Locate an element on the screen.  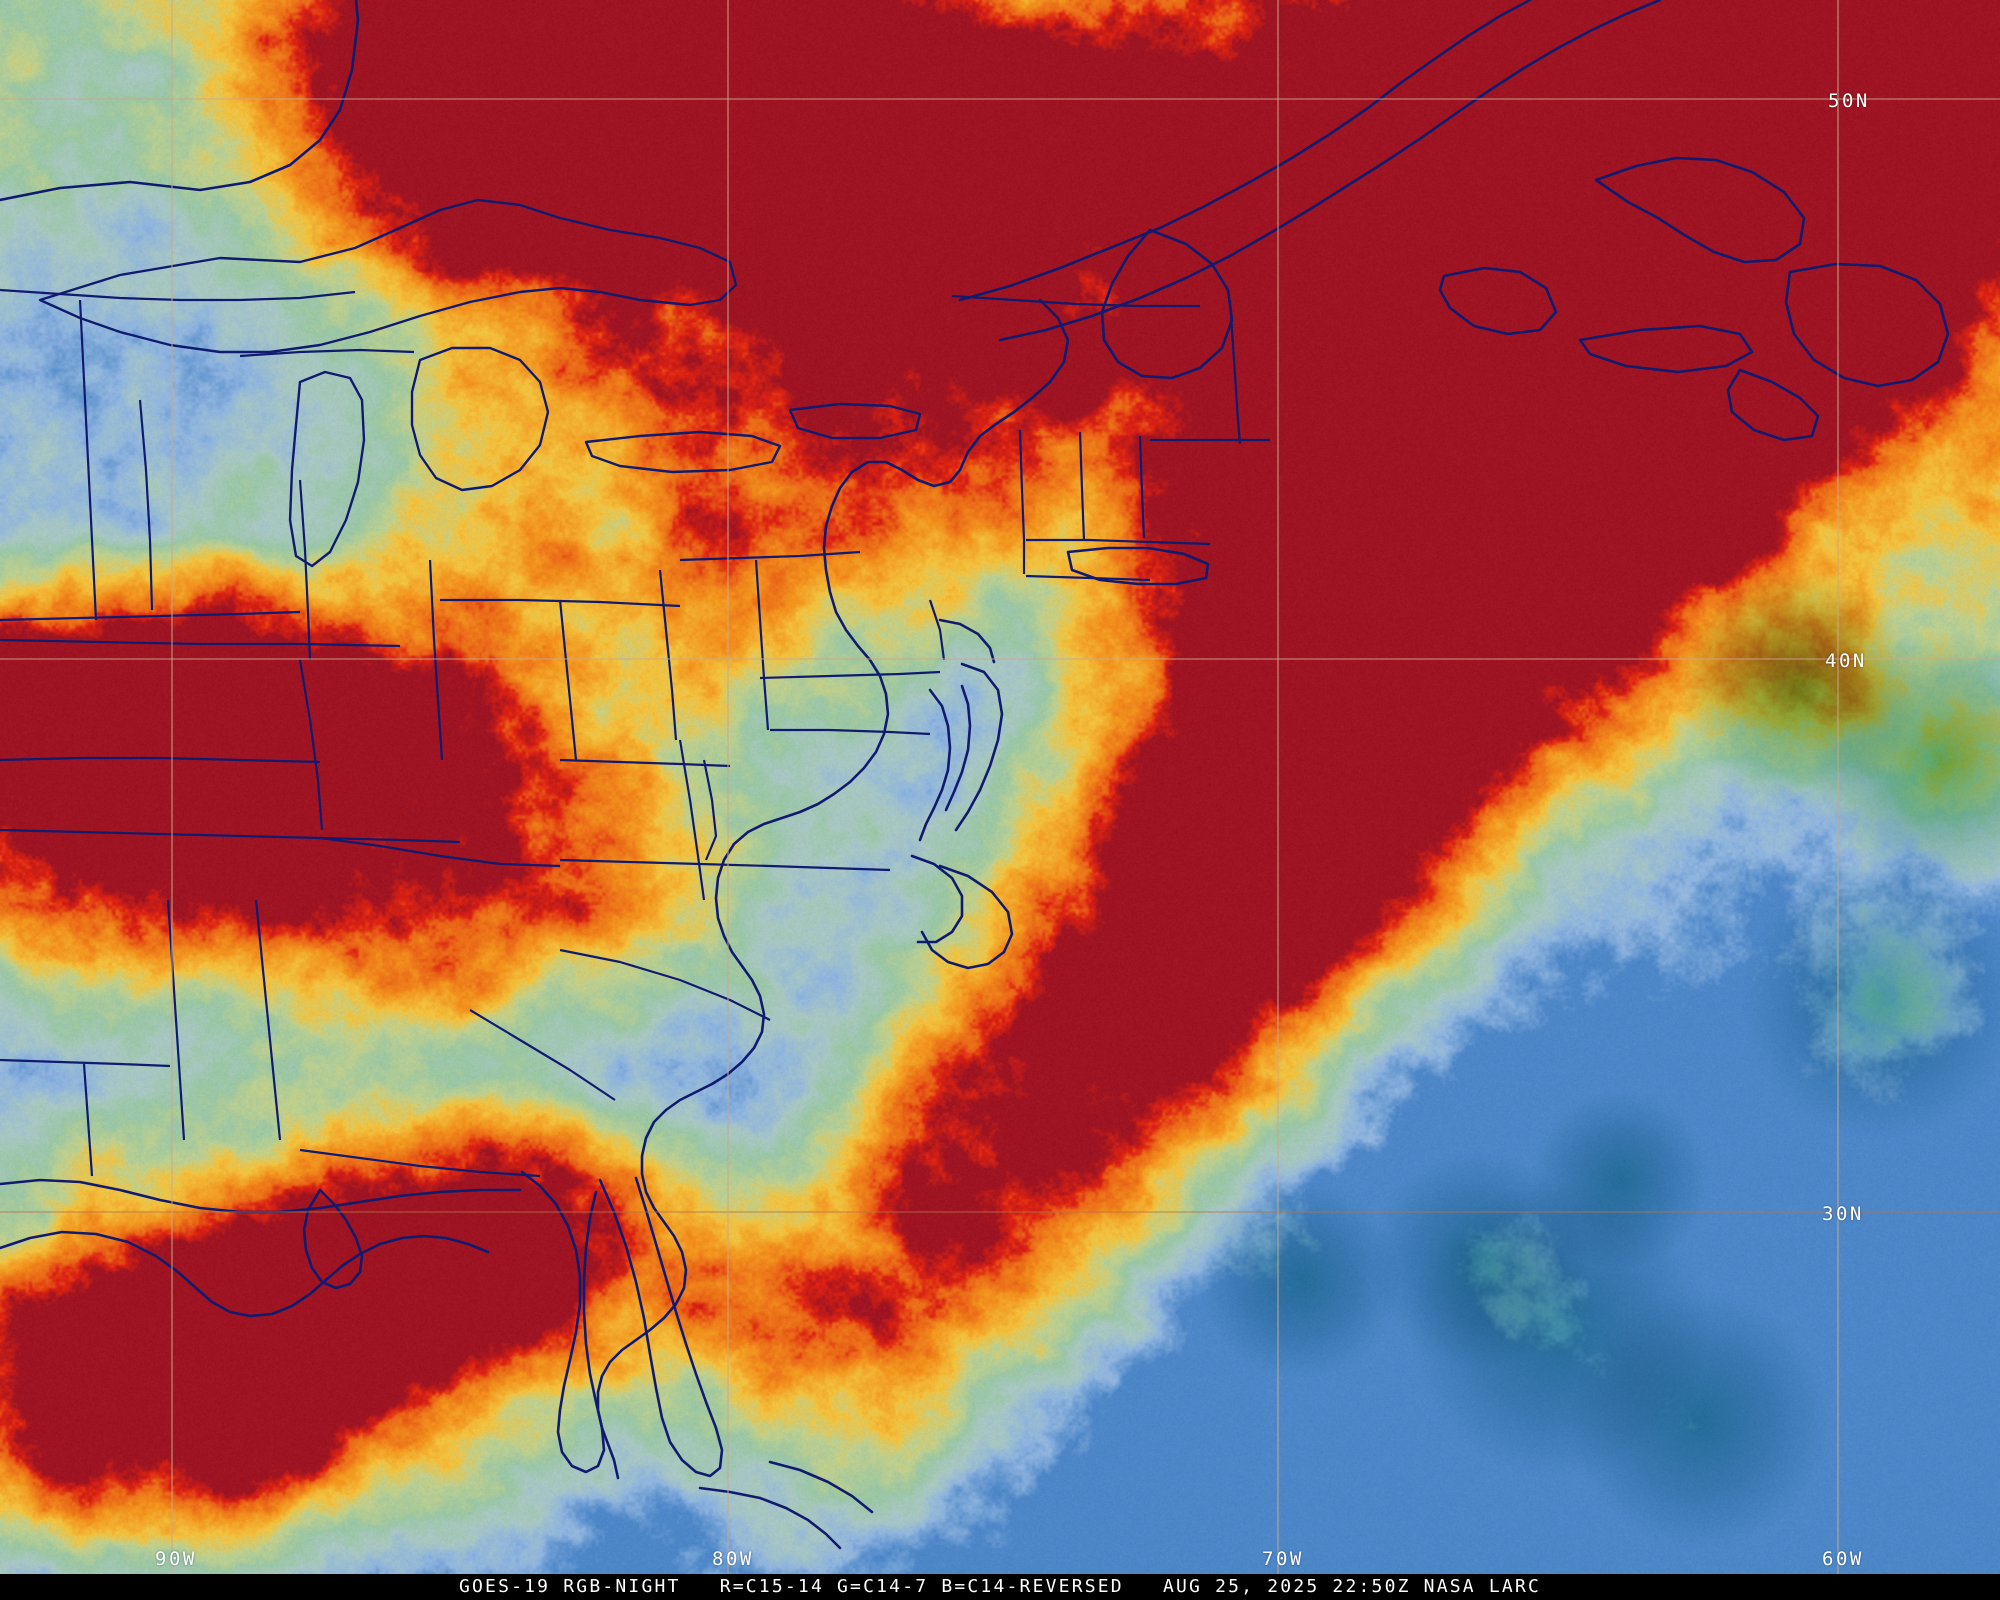
longitude-label: 90W is located at coordinates (176, 1559).